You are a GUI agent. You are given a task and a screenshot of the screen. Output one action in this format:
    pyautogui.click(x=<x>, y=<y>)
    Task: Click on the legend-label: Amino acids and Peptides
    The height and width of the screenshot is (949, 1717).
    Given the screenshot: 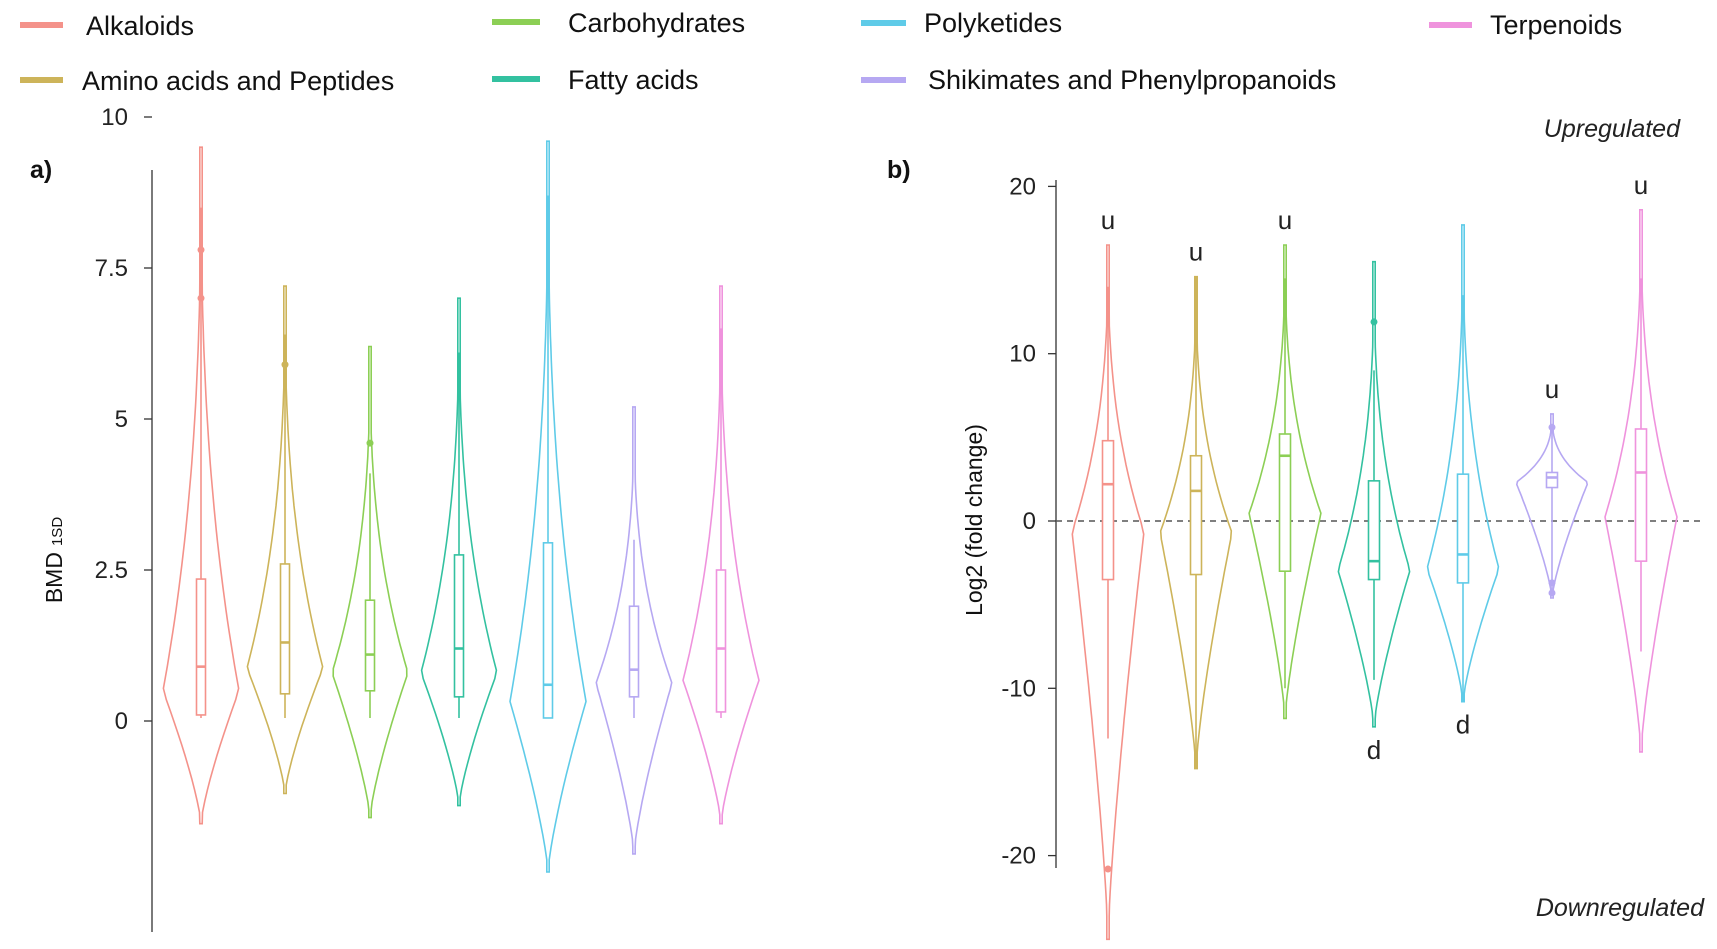 What is the action you would take?
    pyautogui.click(x=238, y=81)
    